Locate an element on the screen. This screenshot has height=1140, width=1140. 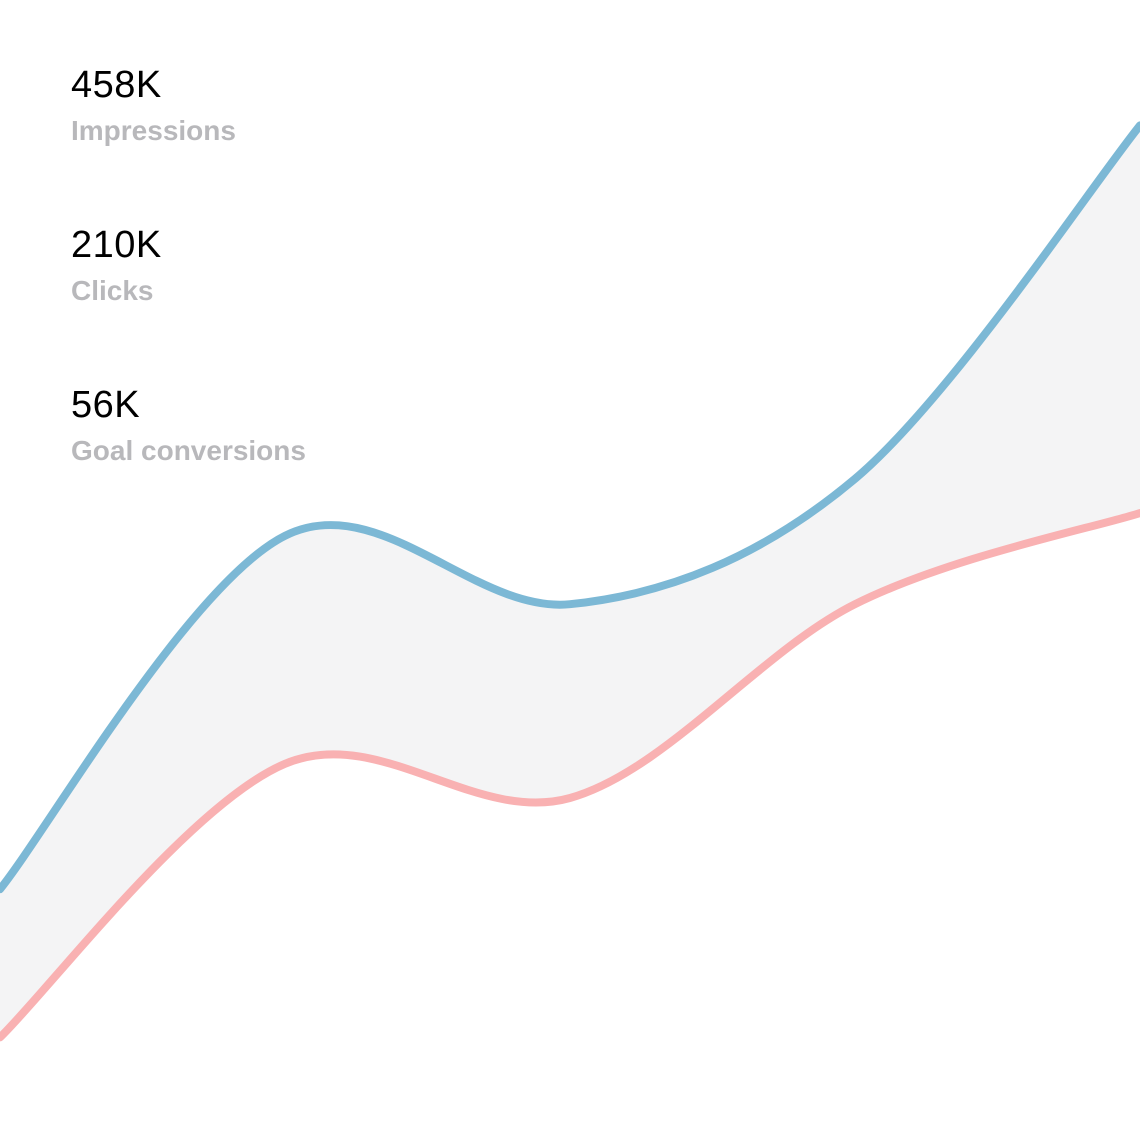
clicks-value: 210K is located at coordinates (116, 245).